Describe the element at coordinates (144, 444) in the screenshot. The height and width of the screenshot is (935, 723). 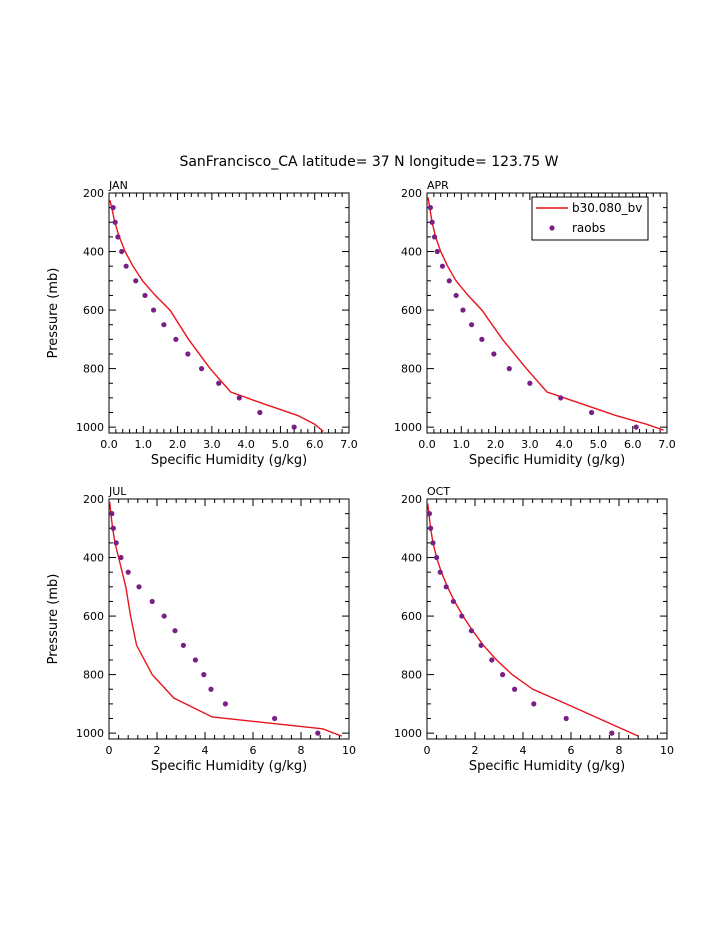
I see `x-tick-label: 1.0` at that location.